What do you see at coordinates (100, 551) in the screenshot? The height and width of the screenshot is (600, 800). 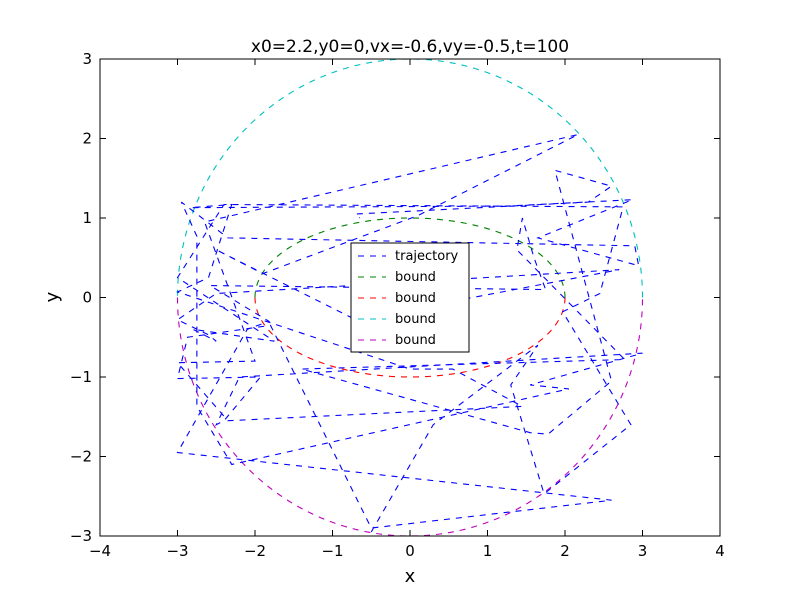 I see `x-tick-label: −4` at bounding box center [100, 551].